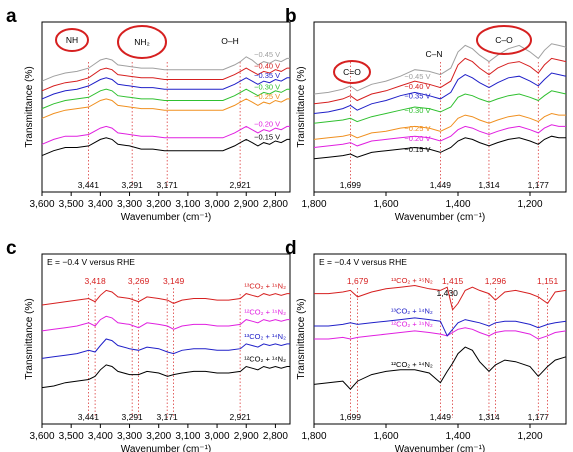 The image size is (573, 452). What do you see at coordinates (417, 86) in the screenshot?
I see `series-label: −0.40 V` at bounding box center [417, 86].